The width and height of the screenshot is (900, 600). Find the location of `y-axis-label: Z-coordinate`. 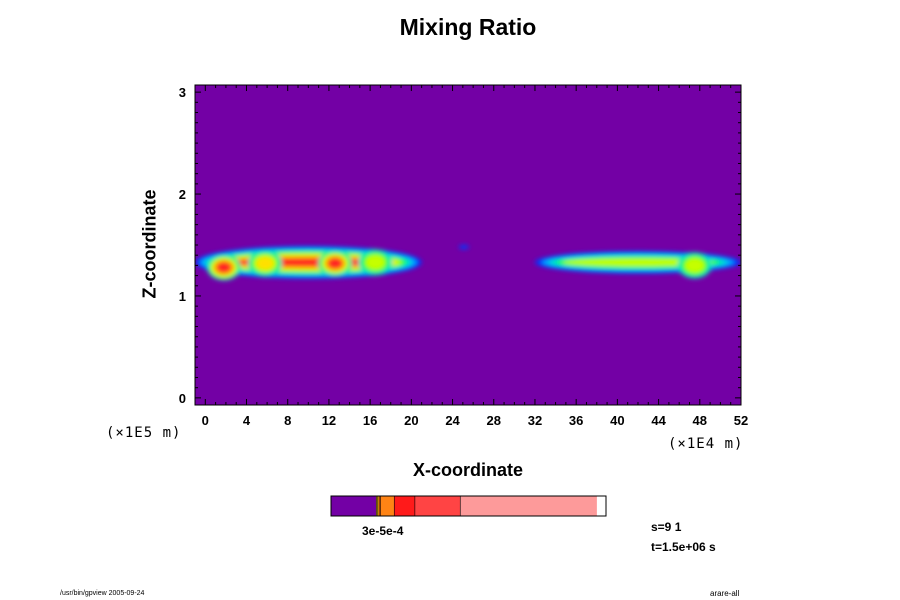

y-axis-label: Z-coordinate is located at coordinates (149, 244).